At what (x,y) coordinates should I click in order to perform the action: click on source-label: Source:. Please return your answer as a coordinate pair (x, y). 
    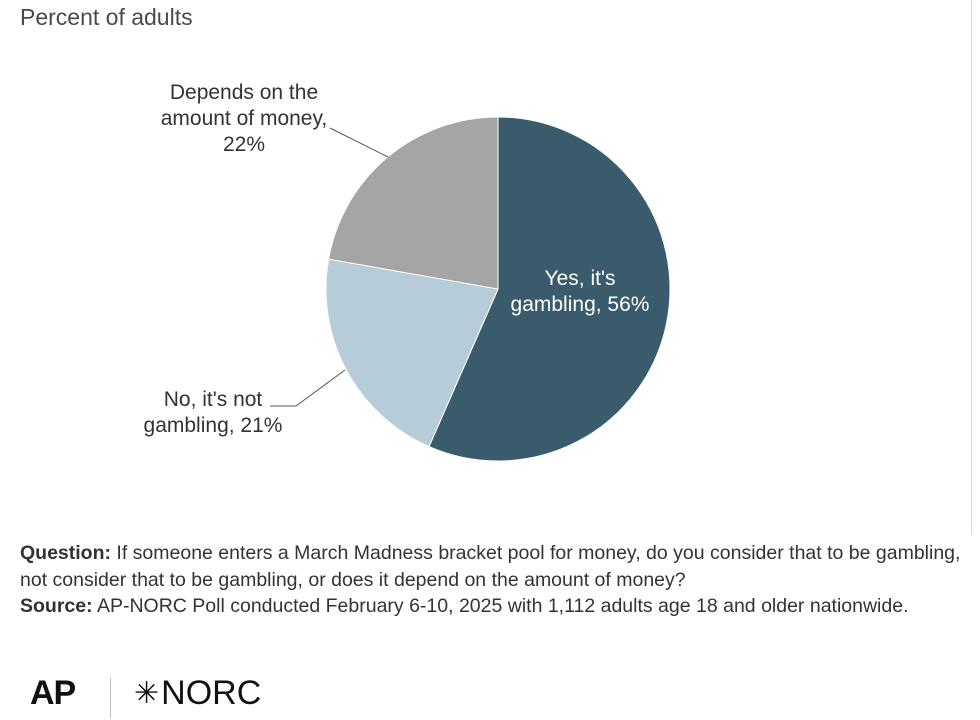
    Looking at the image, I should click on (56, 606).